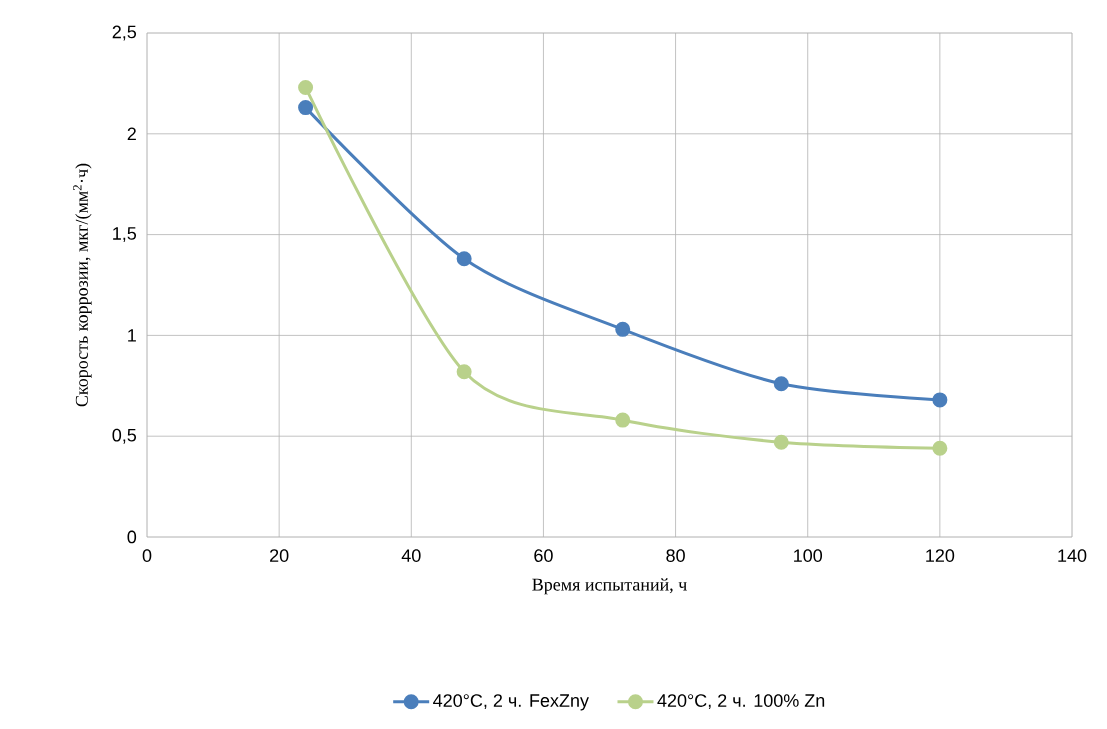 This screenshot has height=729, width=1107. Describe the element at coordinates (132, 335) in the screenshot. I see `y-tick-label: 1` at that location.